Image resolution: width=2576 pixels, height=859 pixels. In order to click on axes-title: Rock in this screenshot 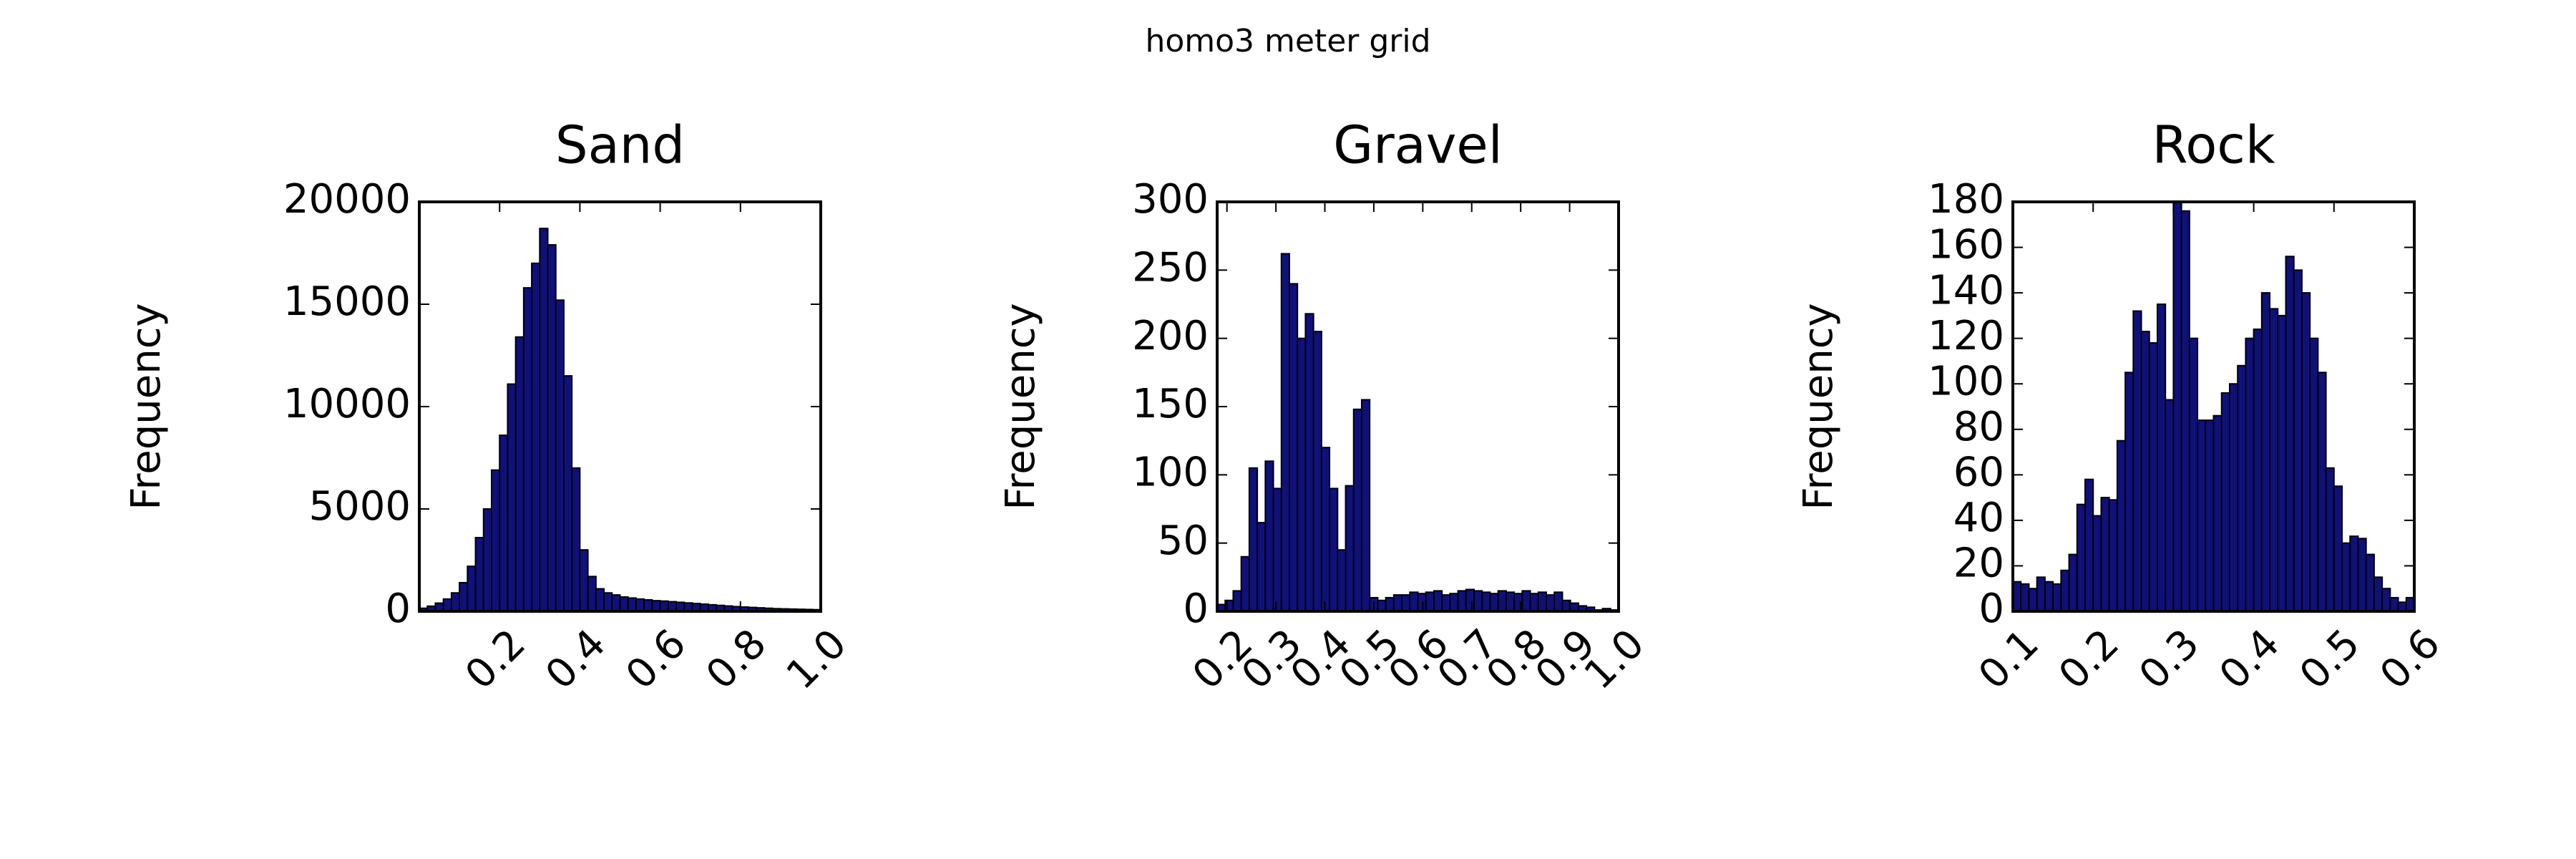, I will do `click(2213, 145)`.